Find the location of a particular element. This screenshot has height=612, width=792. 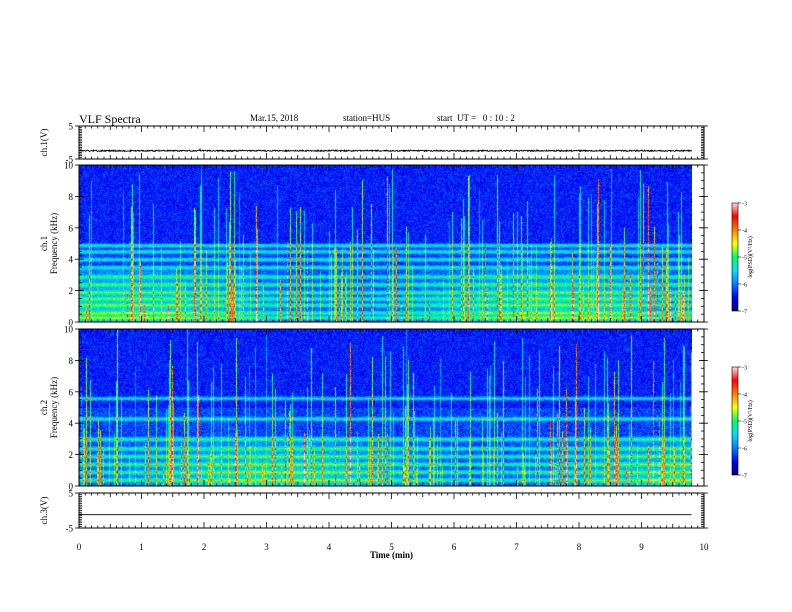

ch2-spec-colorbar-tick-label: -6 is located at coordinates (744, 450).